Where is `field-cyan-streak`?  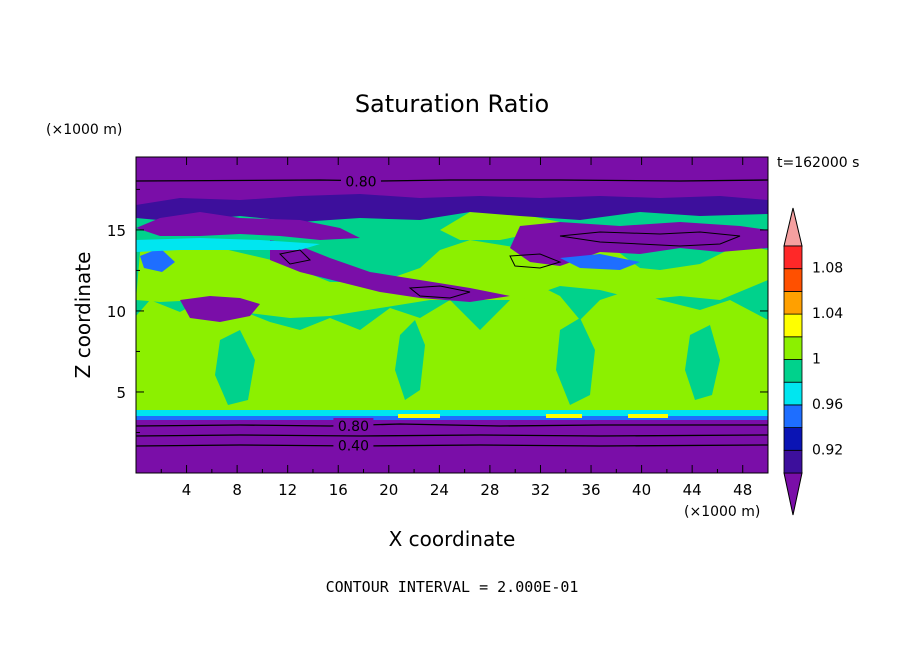 field-cyan-streak is located at coordinates (228, 245).